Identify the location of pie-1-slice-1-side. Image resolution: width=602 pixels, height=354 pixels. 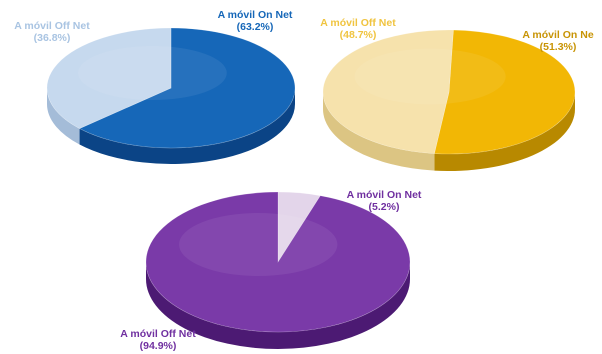
(187, 126).